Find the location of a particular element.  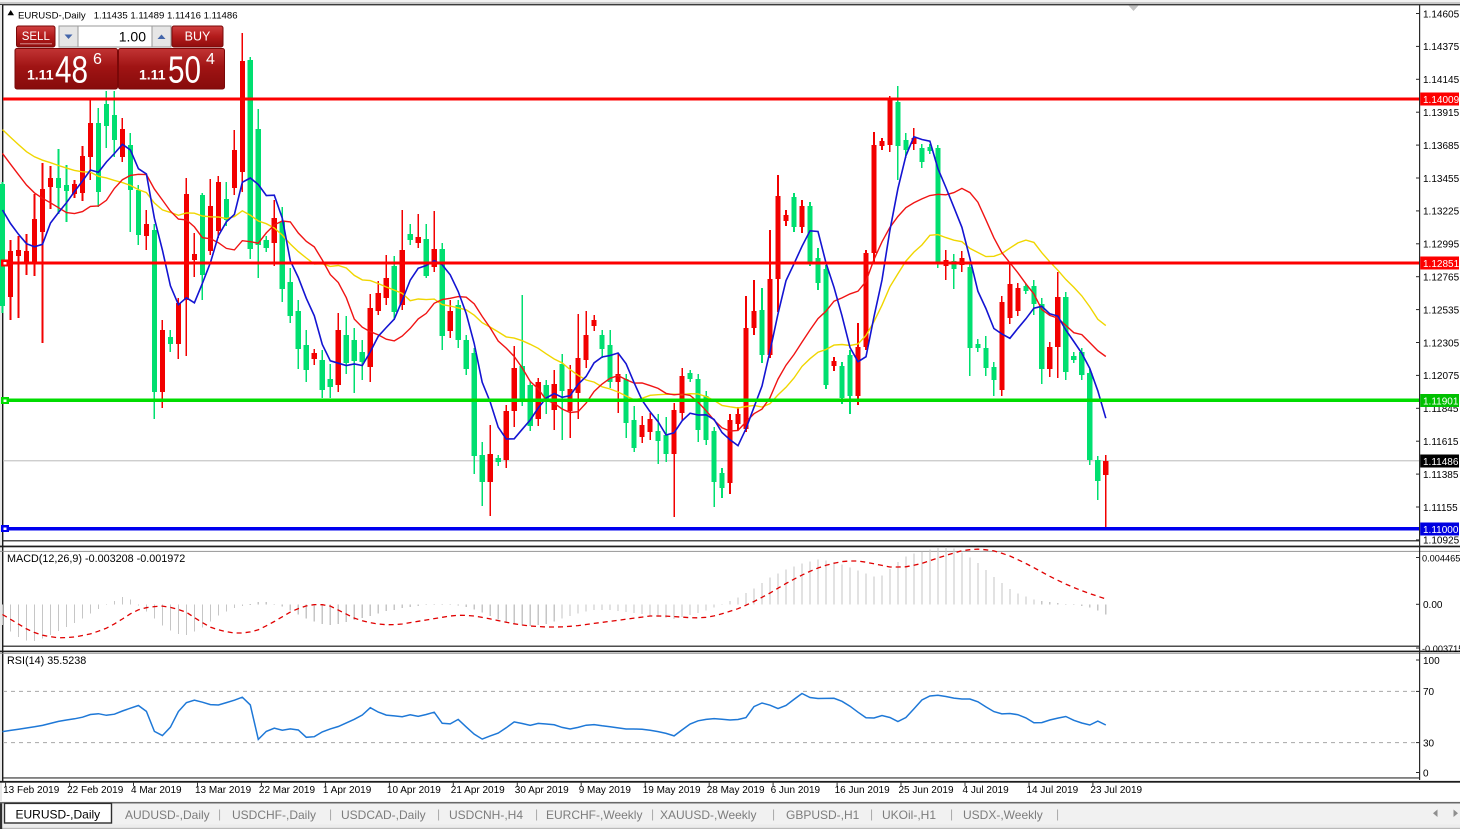

svg-text: 1.13685 is located at coordinates (1441, 146).